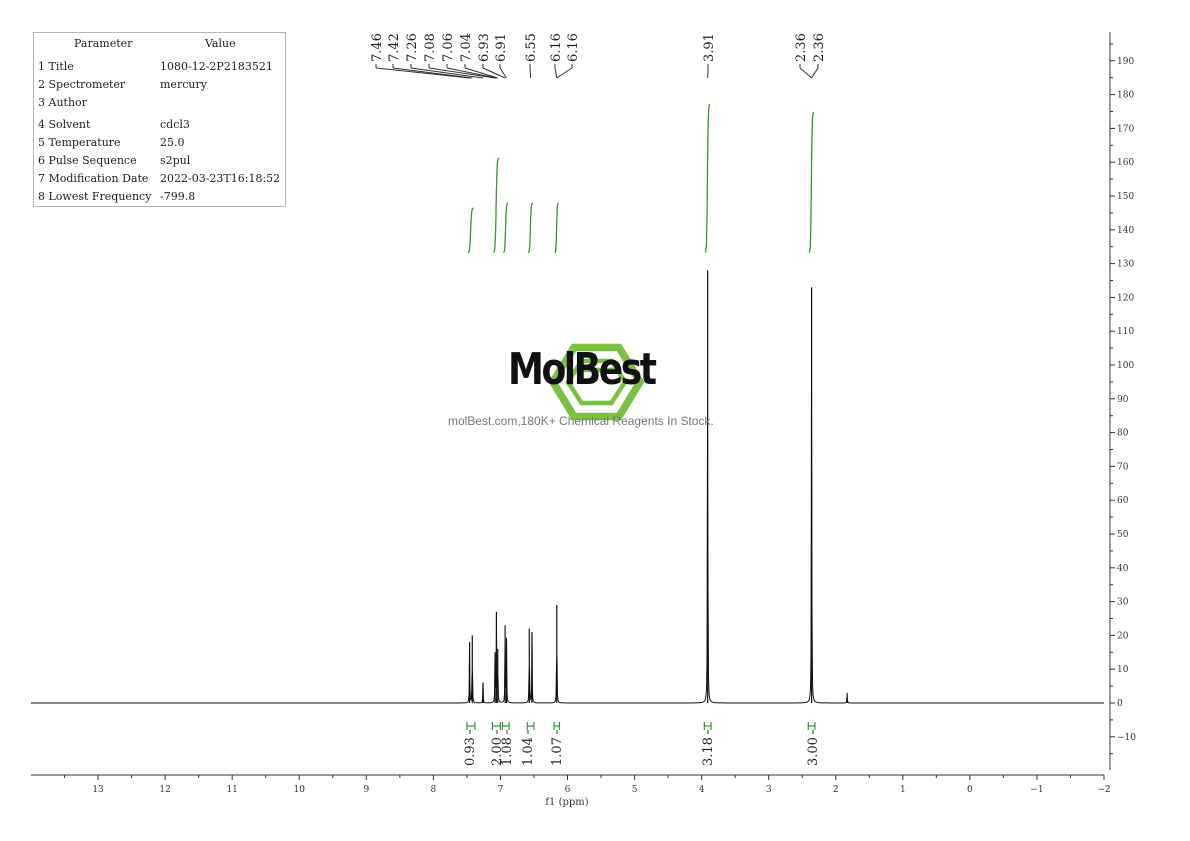  I want to click on x-tick-label: 11, so click(231, 790).